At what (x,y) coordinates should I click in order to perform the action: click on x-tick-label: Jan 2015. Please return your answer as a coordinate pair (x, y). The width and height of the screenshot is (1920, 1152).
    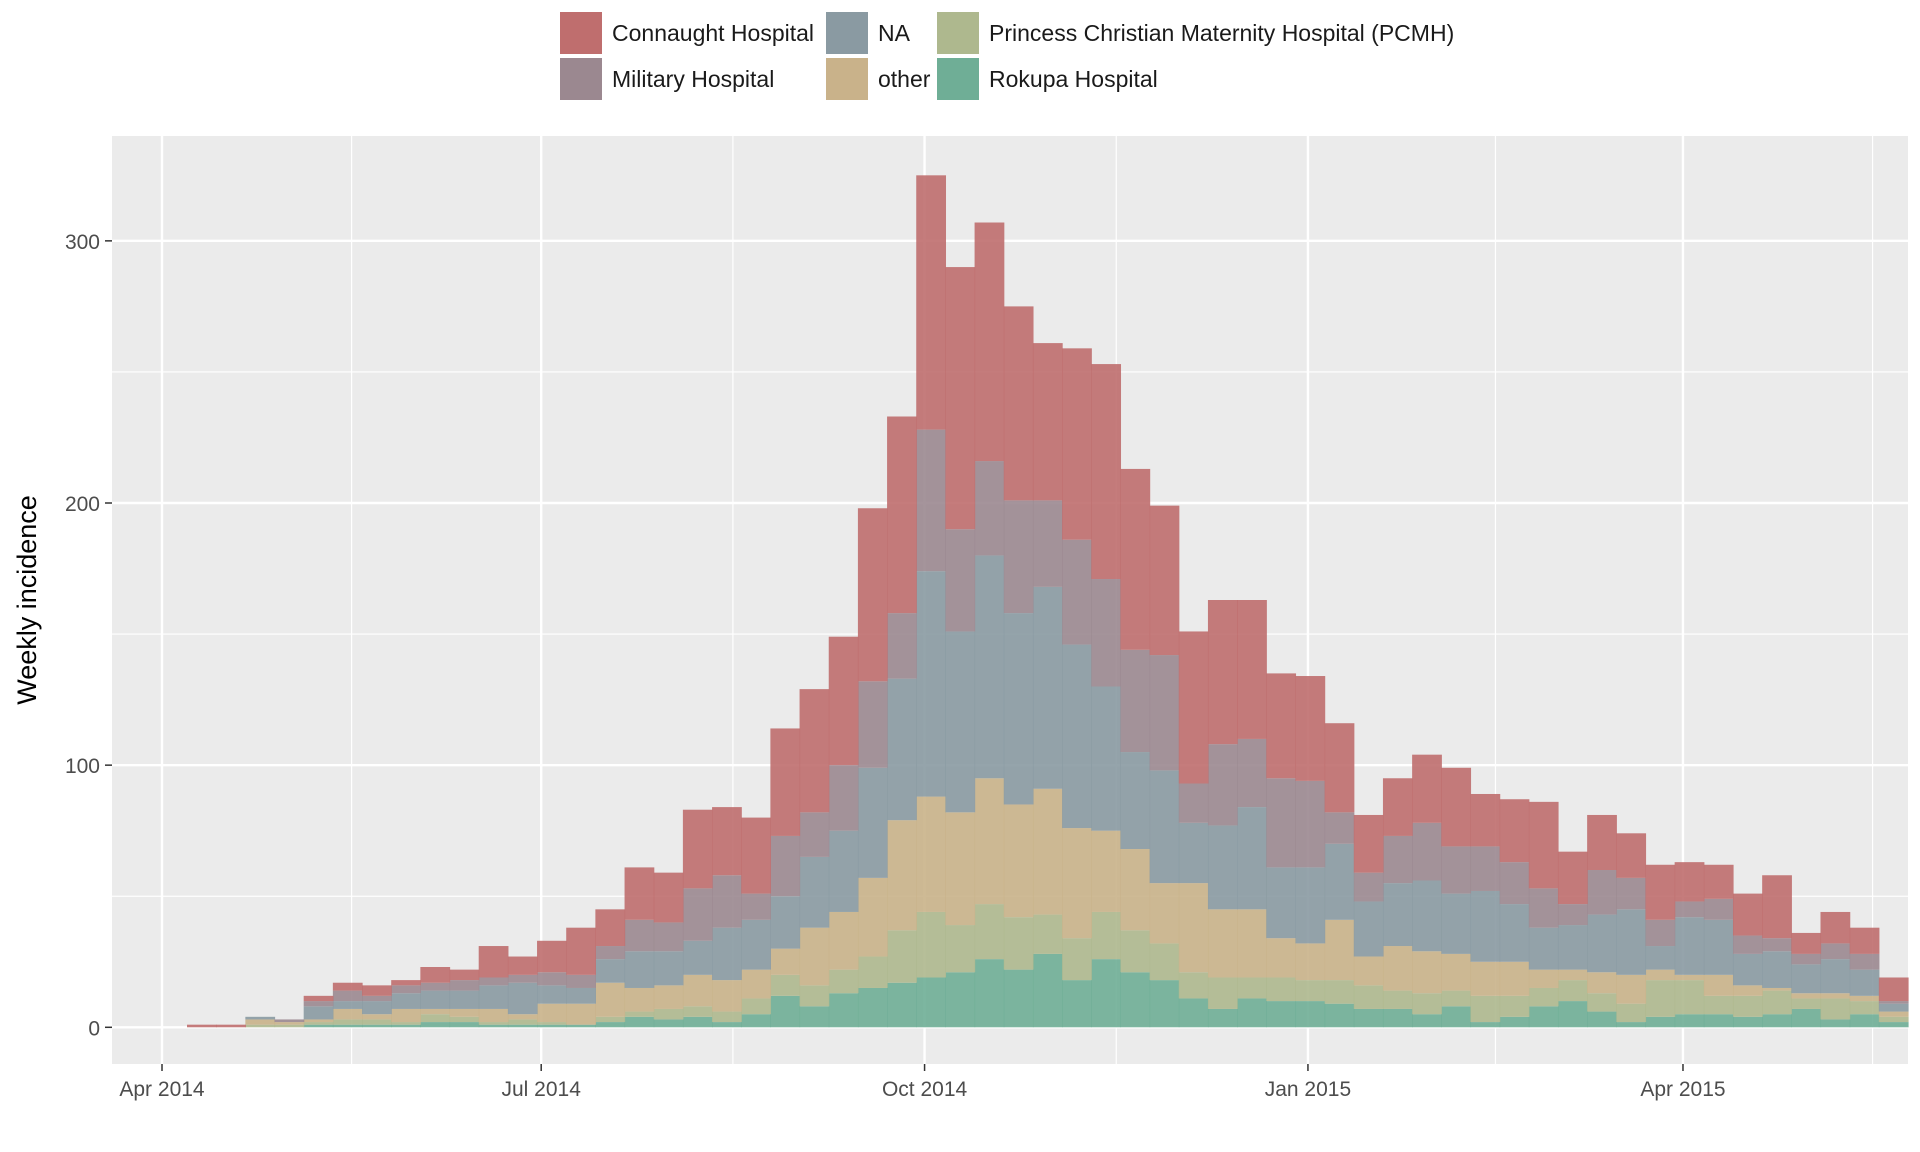
    Looking at the image, I should click on (1308, 1089).